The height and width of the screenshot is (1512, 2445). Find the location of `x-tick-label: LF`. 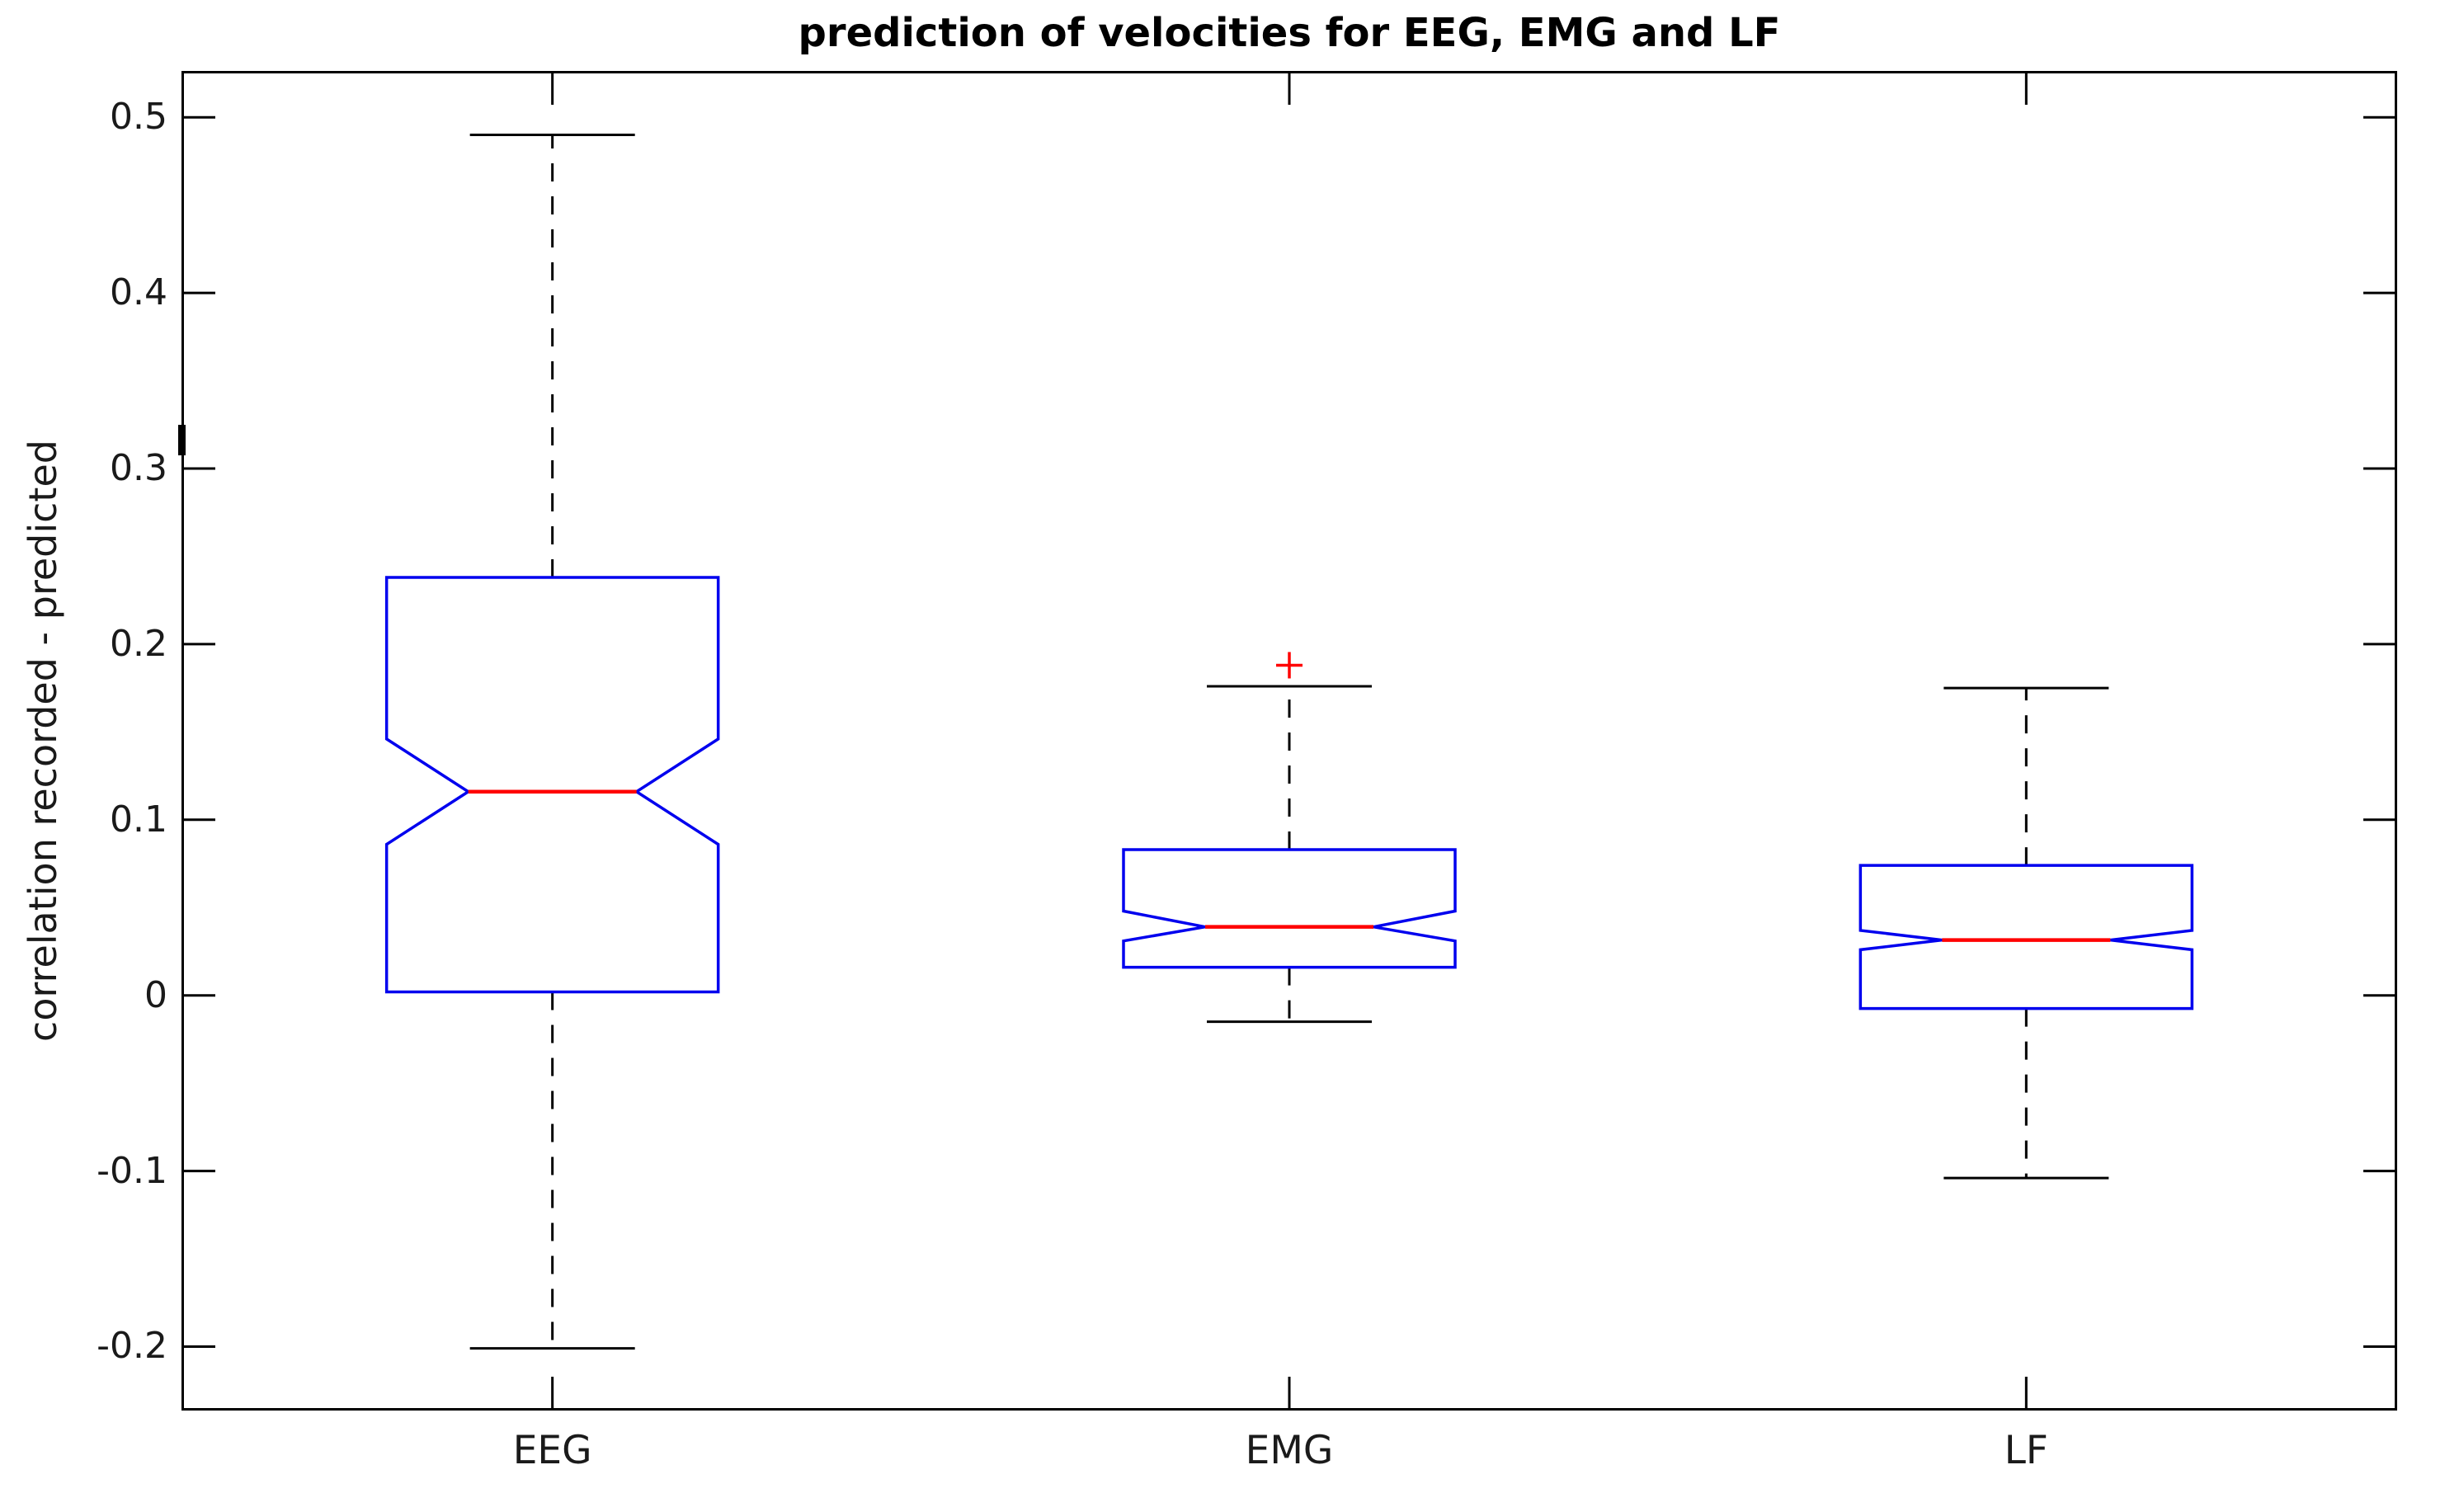

x-tick-label: LF is located at coordinates (2026, 1450).